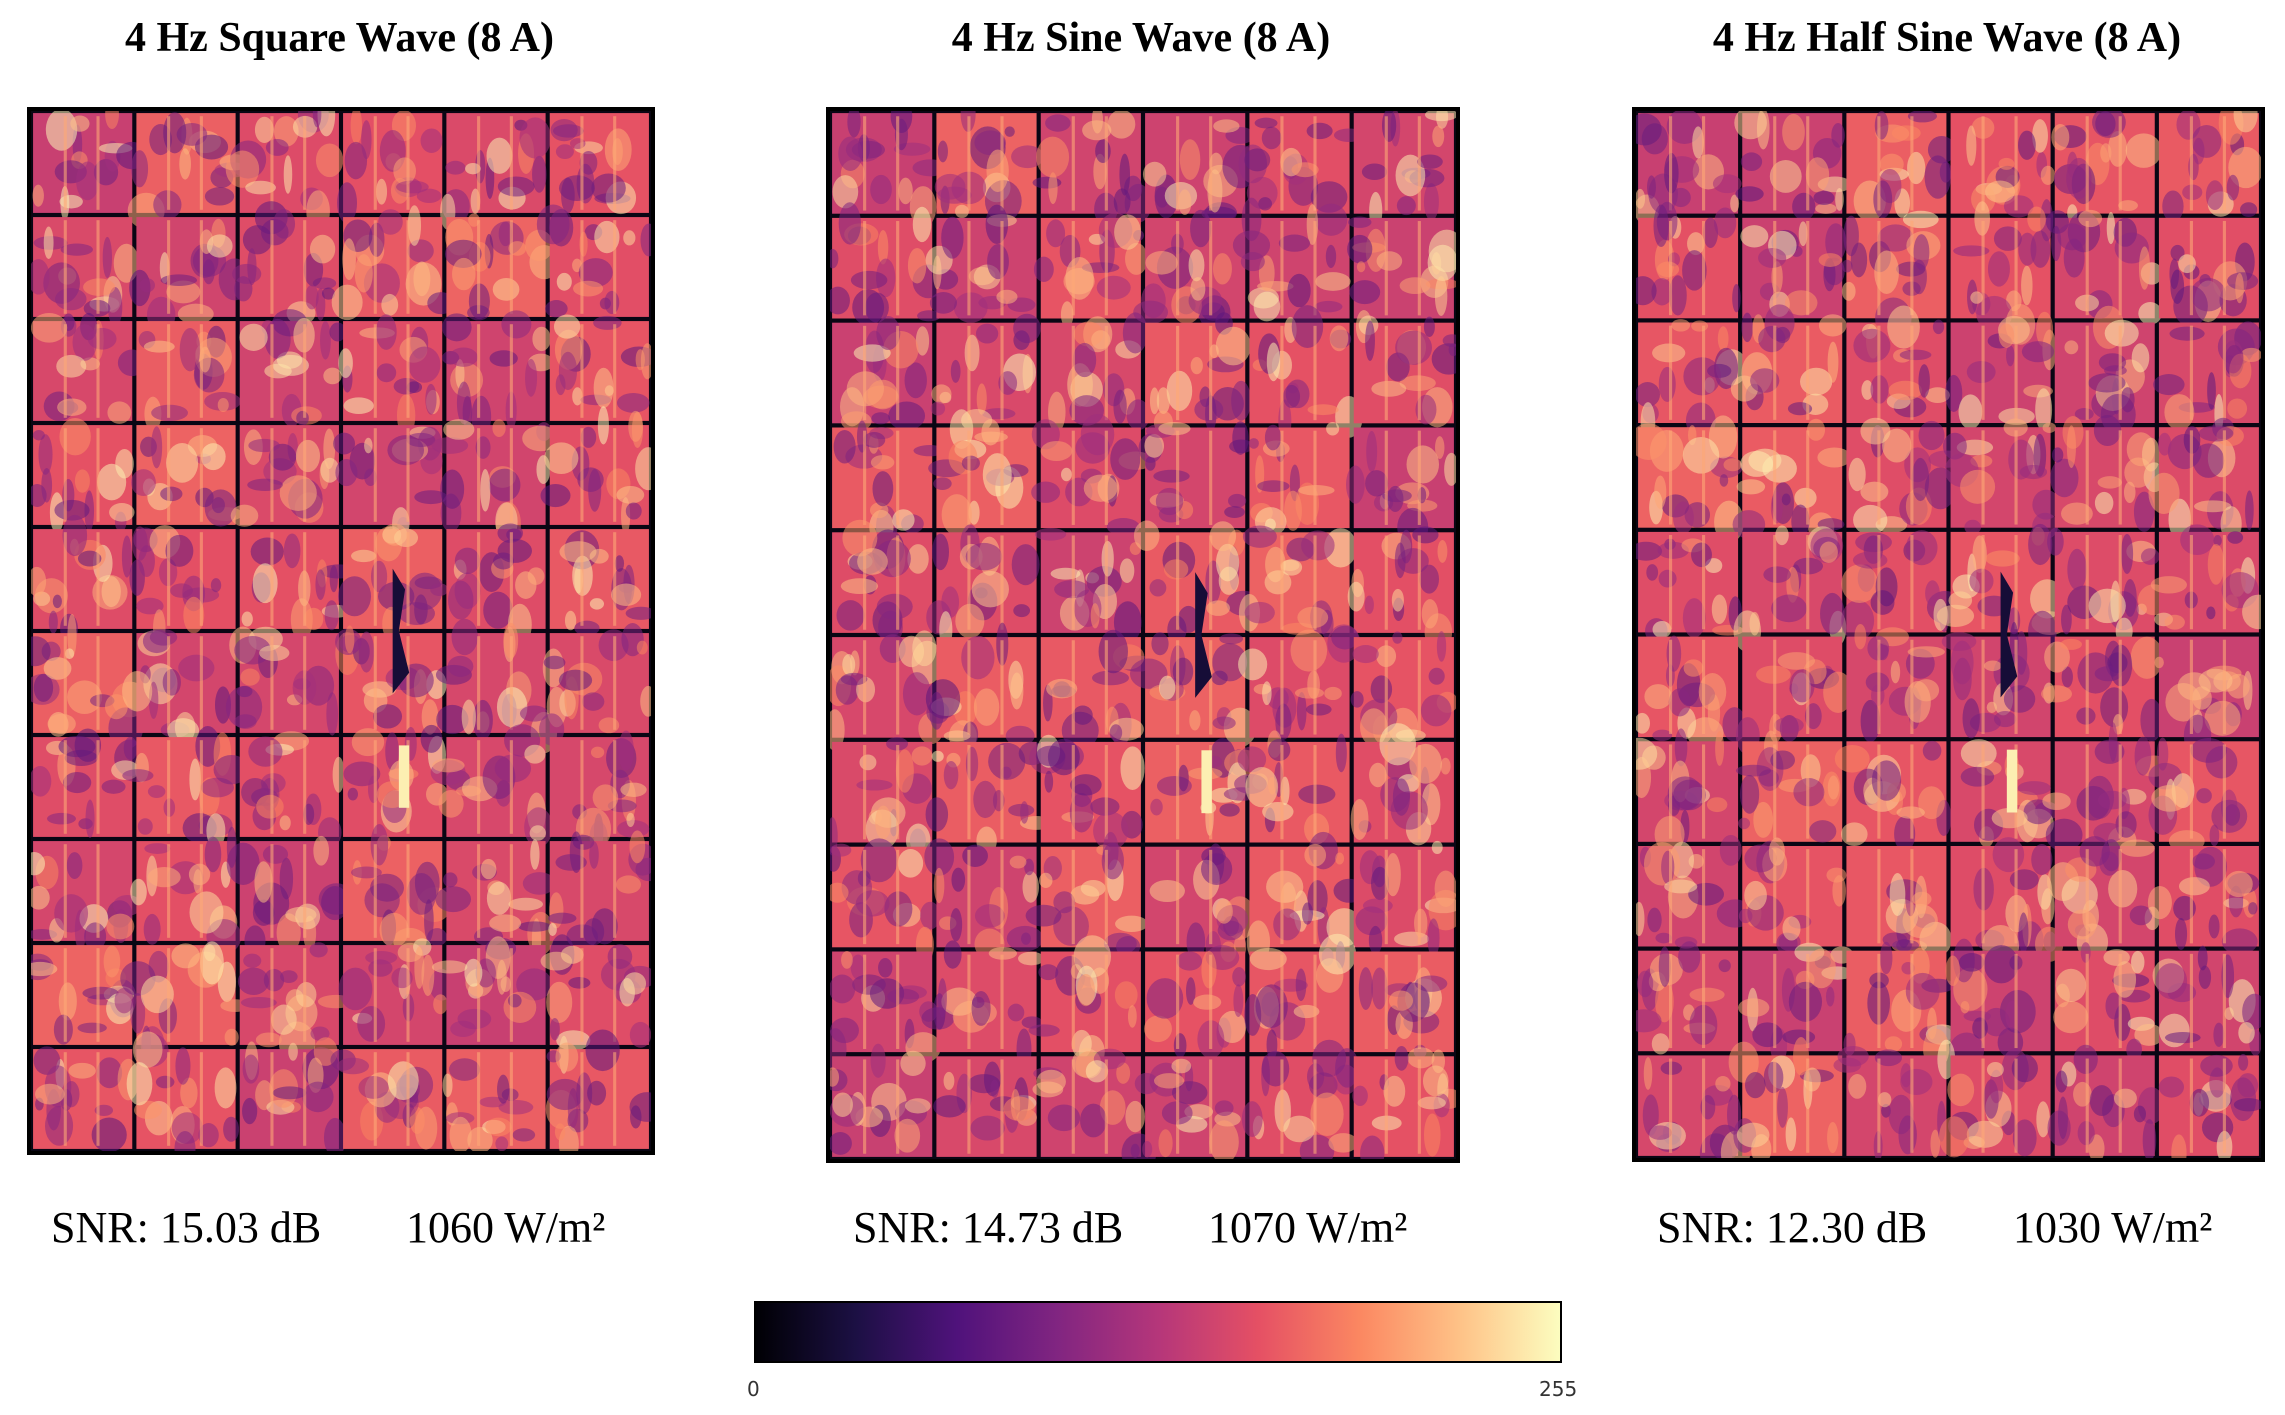  I want to click on panel-1-title: 4 Hz Square Wave (8 A), so click(339, 38).